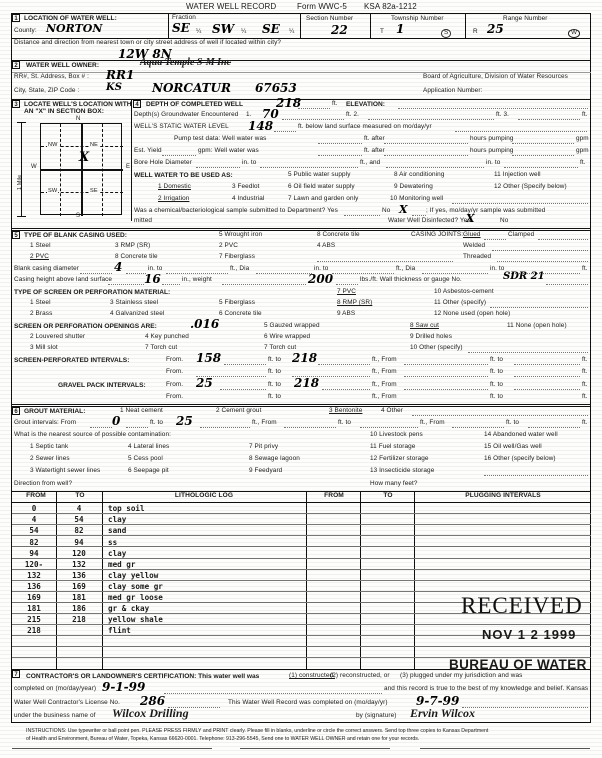 The image size is (602, 758). I want to click on log-row-6-description: clay yellow, so click(133, 575).